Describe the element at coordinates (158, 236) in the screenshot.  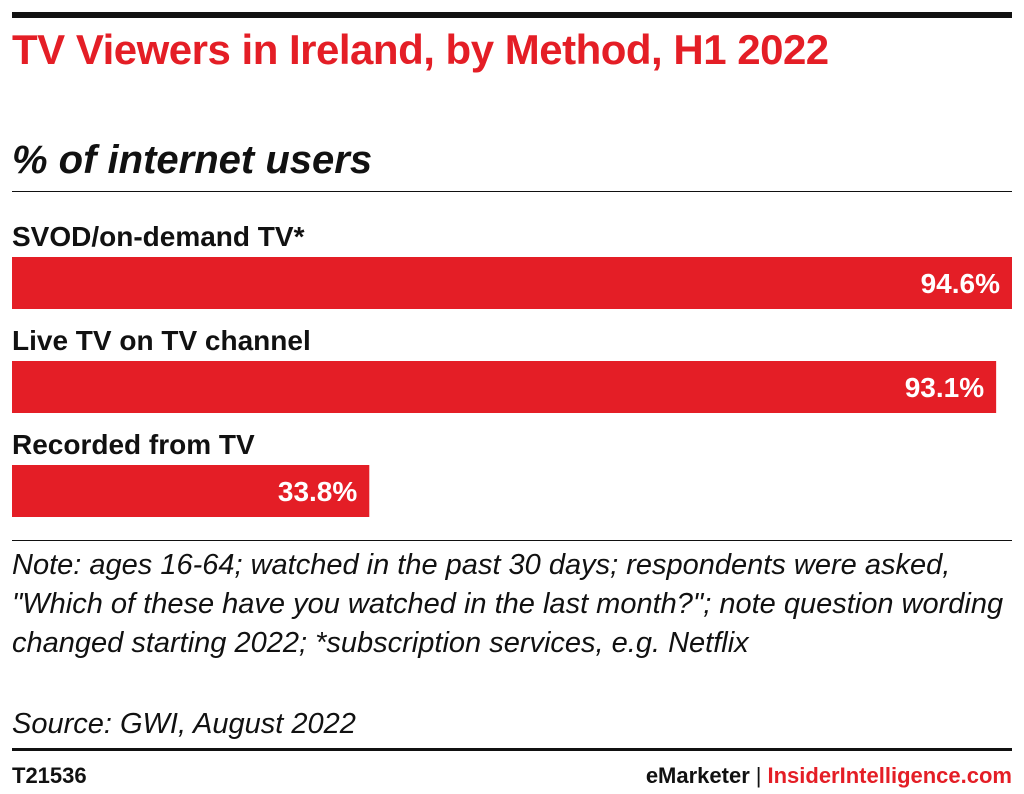
I see `category-label: SVOD/on-demand TV*` at that location.